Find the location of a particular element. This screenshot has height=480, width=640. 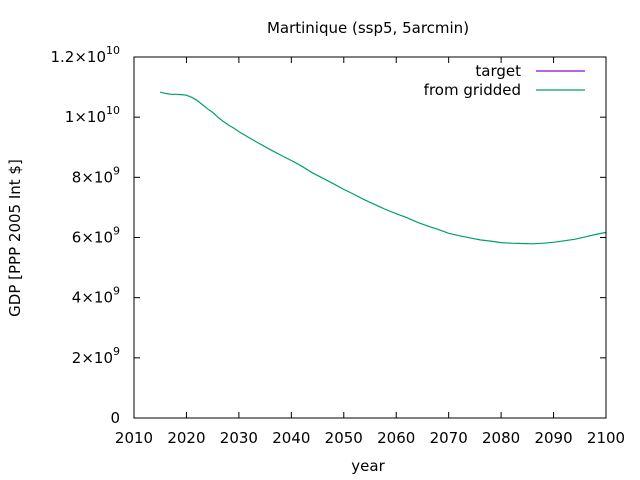

y-tick-label: 2×10⁹ is located at coordinates (96, 356).